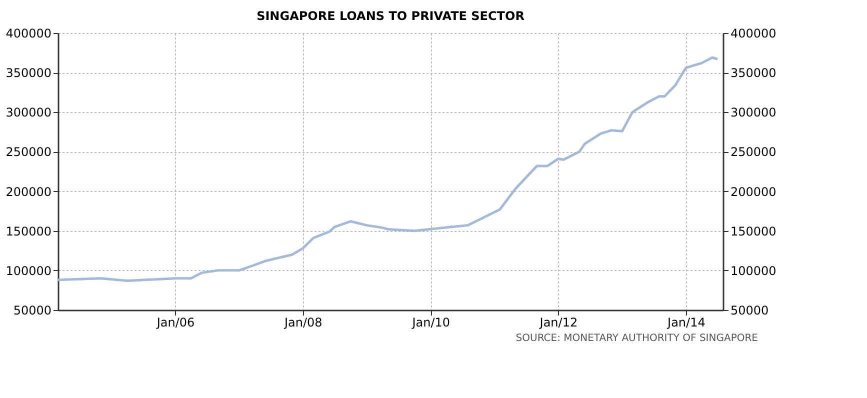  Describe the element at coordinates (29, 191) in the screenshot. I see `y-tick-label: 200000` at that location.